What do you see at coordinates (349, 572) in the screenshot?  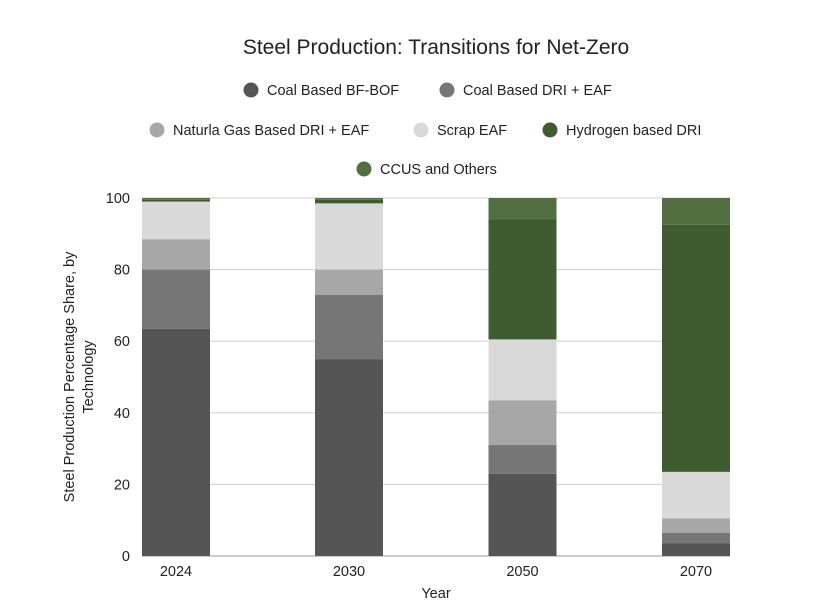 I see `x-tick-label: 2030` at bounding box center [349, 572].